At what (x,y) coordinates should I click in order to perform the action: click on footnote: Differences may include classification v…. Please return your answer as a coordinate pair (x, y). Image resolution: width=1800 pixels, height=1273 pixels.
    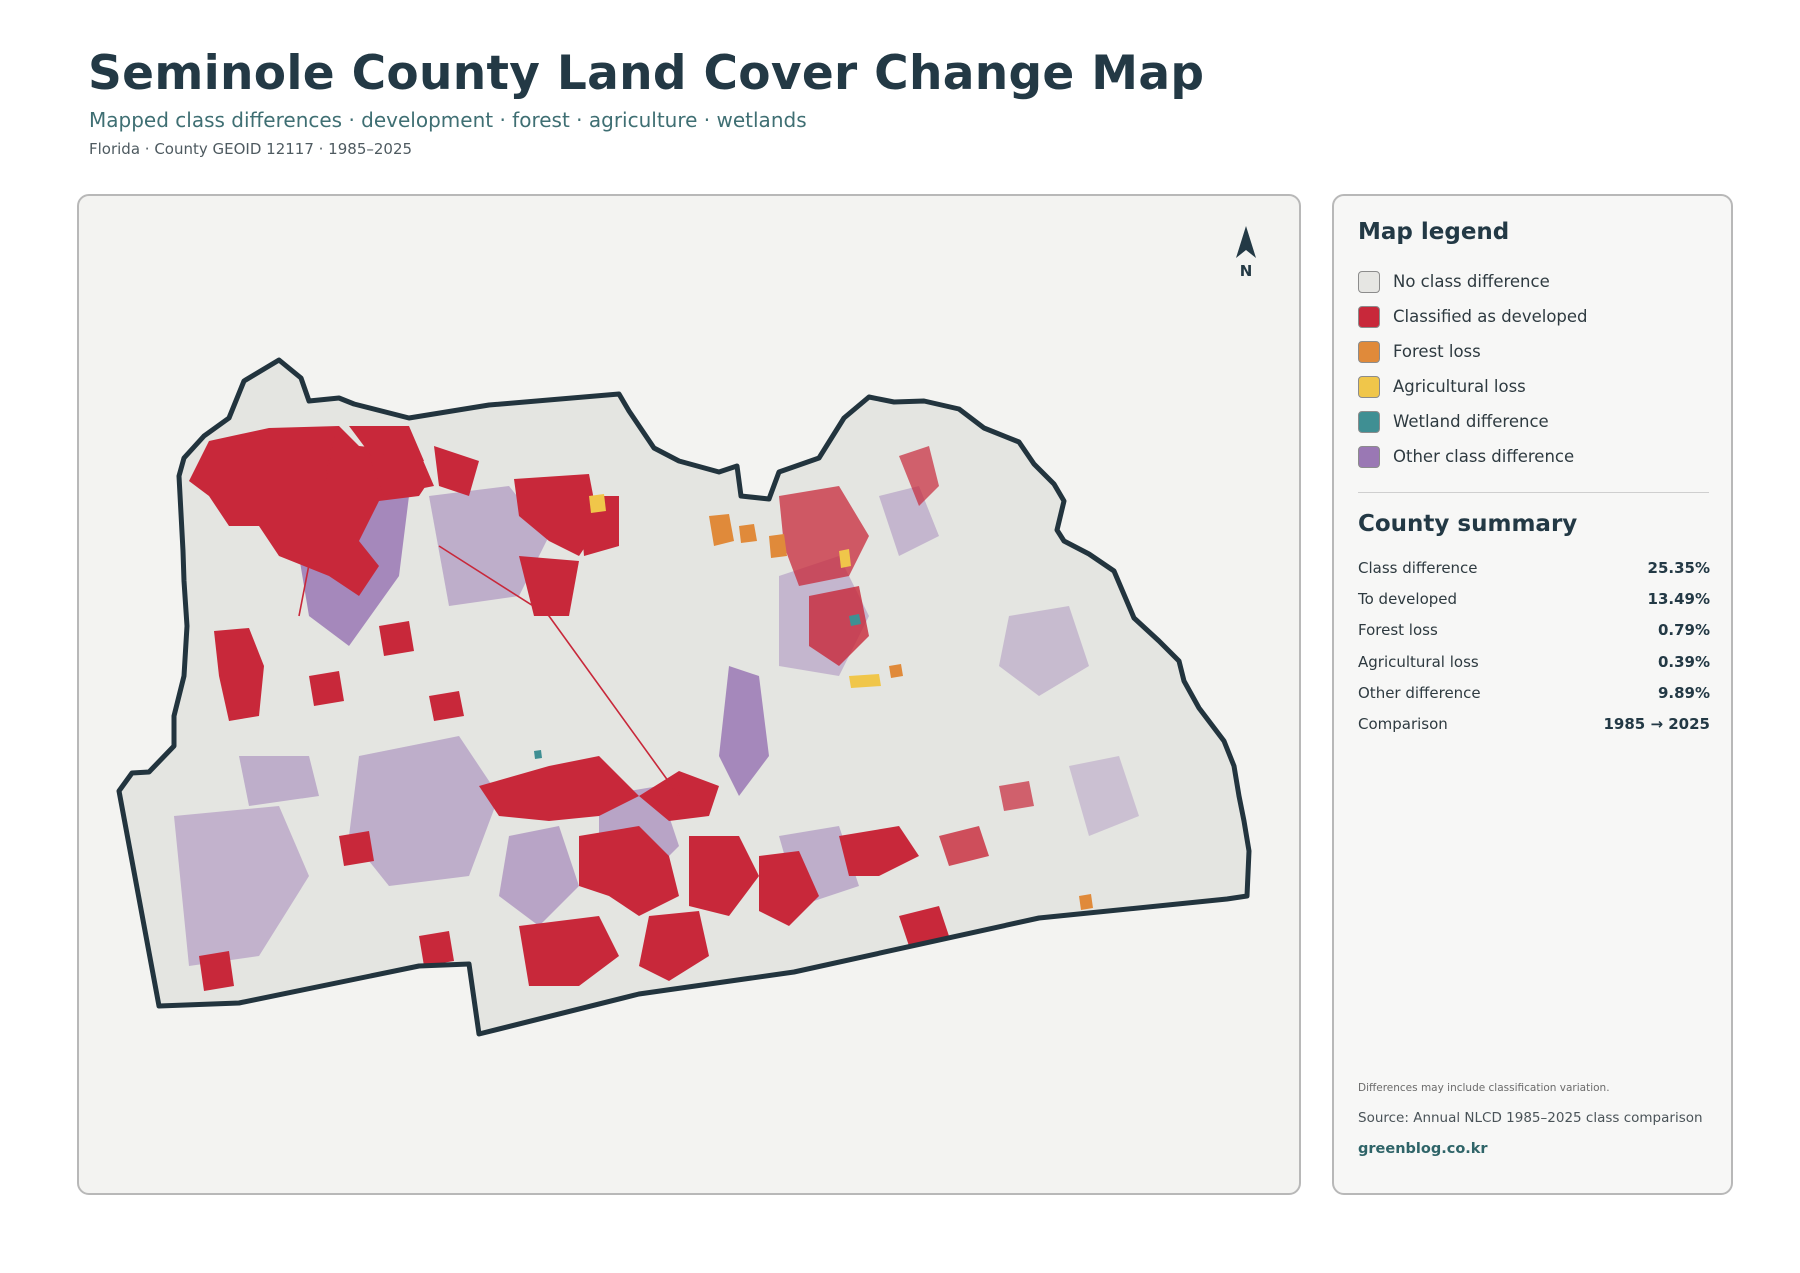
    Looking at the image, I should click on (1484, 1088).